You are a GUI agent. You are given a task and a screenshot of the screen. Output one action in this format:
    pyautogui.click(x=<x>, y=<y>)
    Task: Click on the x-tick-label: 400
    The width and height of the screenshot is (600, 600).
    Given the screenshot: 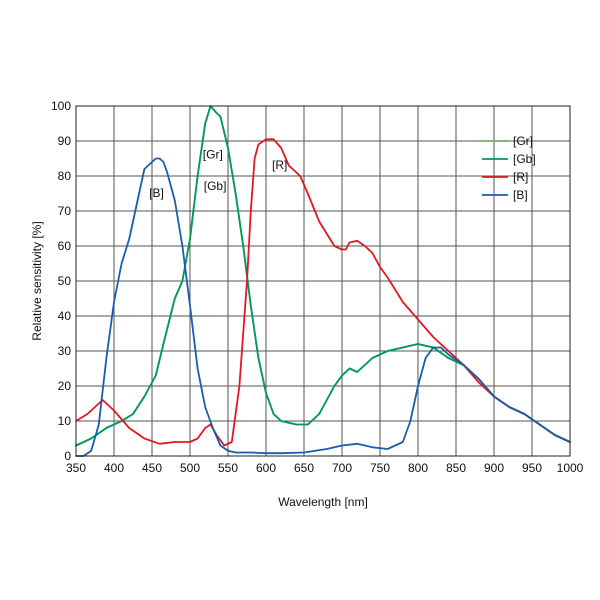 What is the action you would take?
    pyautogui.click(x=114, y=468)
    